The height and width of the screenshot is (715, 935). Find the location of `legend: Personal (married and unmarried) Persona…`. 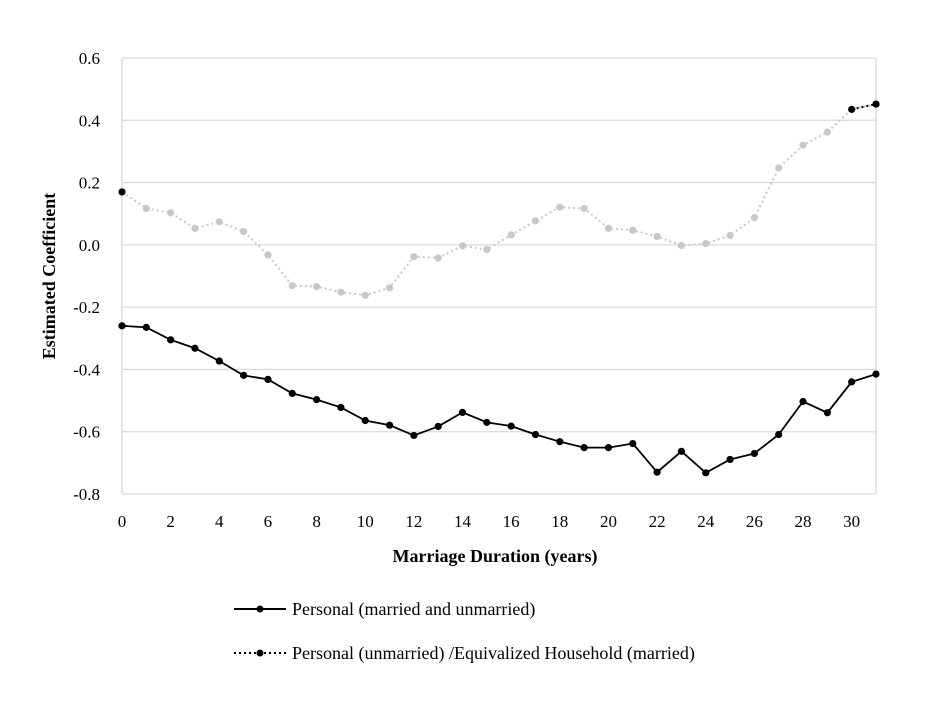

legend: Personal (married and unmarried) Persona… is located at coordinates (463, 642).